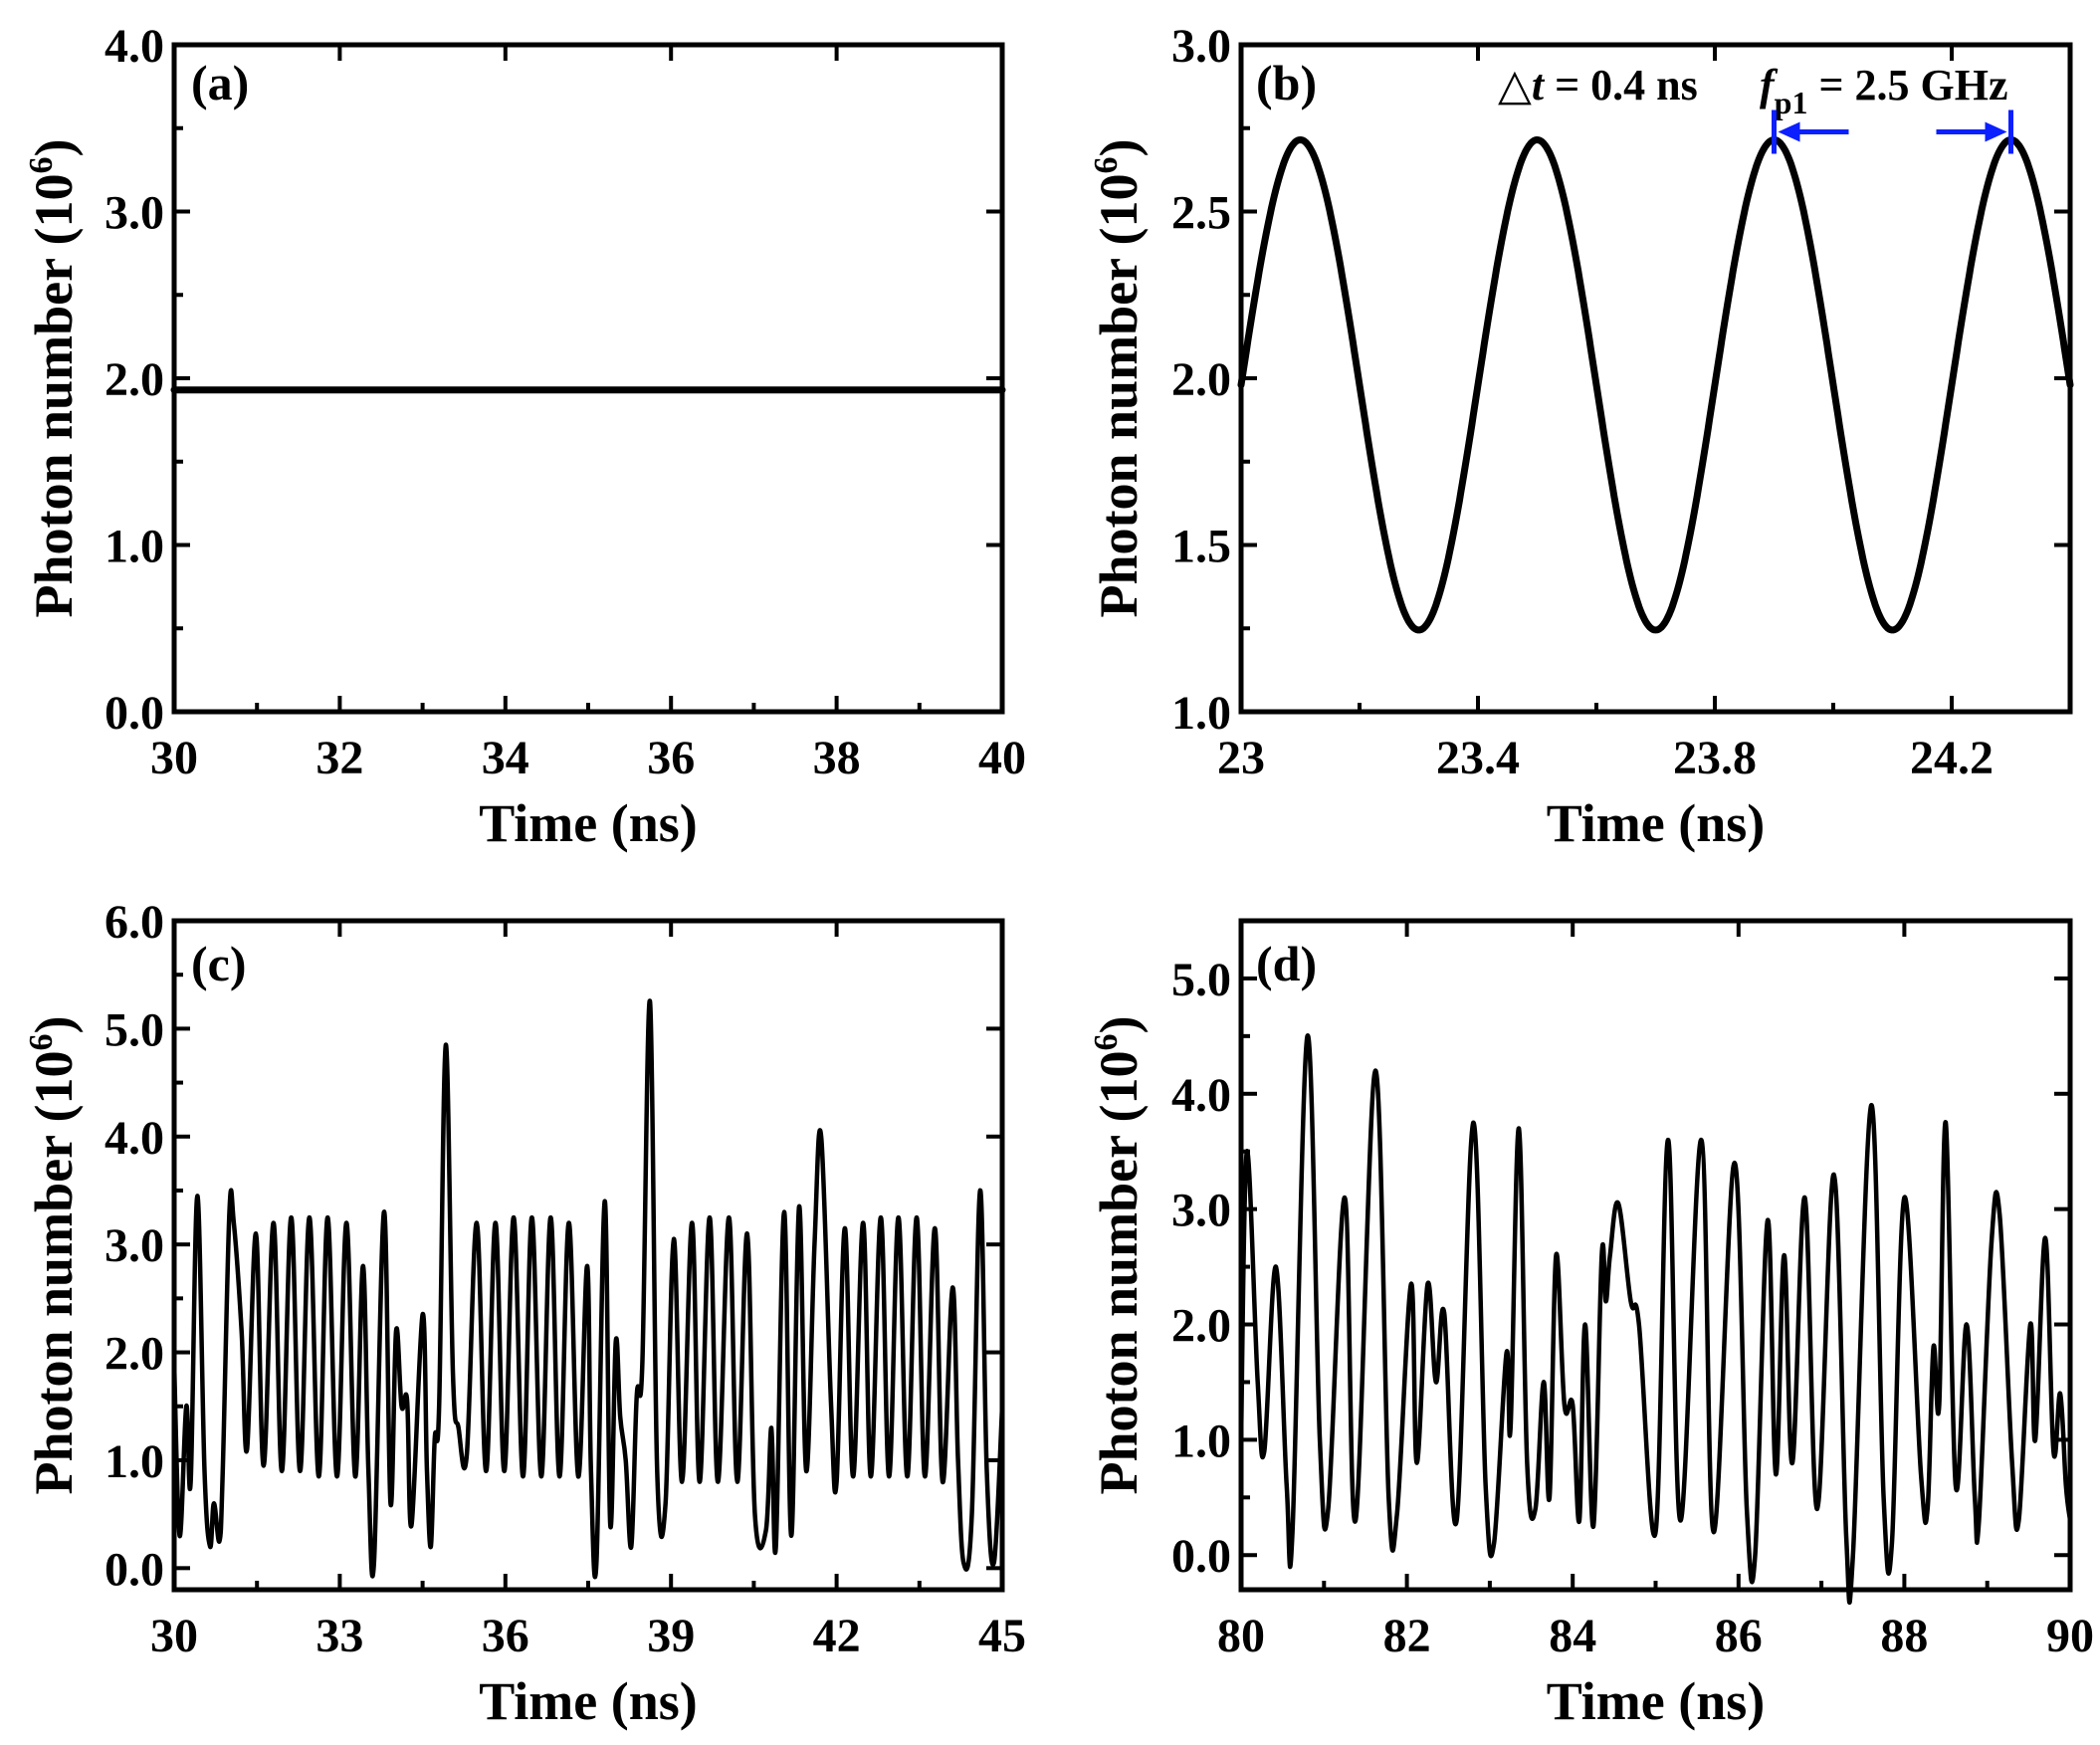 The image size is (2100, 1745). Describe the element at coordinates (339, 1636) in the screenshot. I see `x-tick-label: 33` at that location.